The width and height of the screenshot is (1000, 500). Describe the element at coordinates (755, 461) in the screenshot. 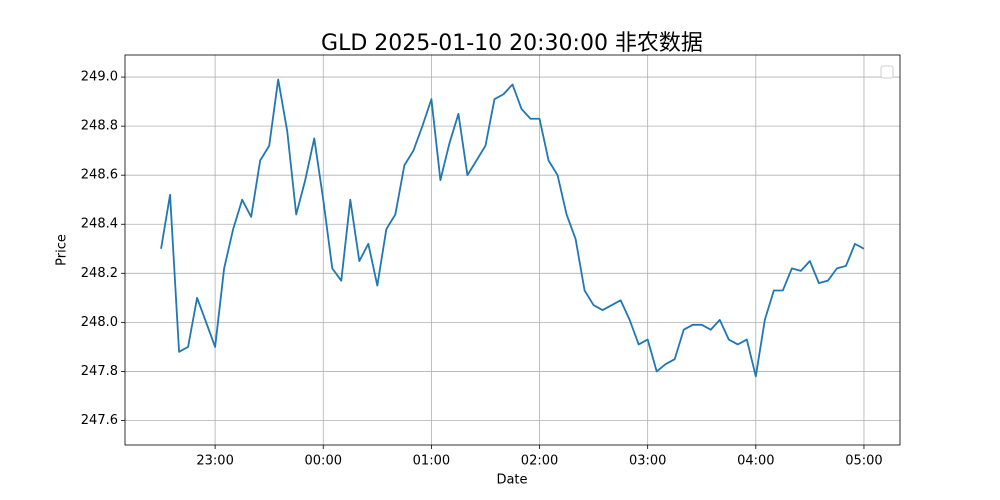

I see `x-tick-label: 04:00` at that location.